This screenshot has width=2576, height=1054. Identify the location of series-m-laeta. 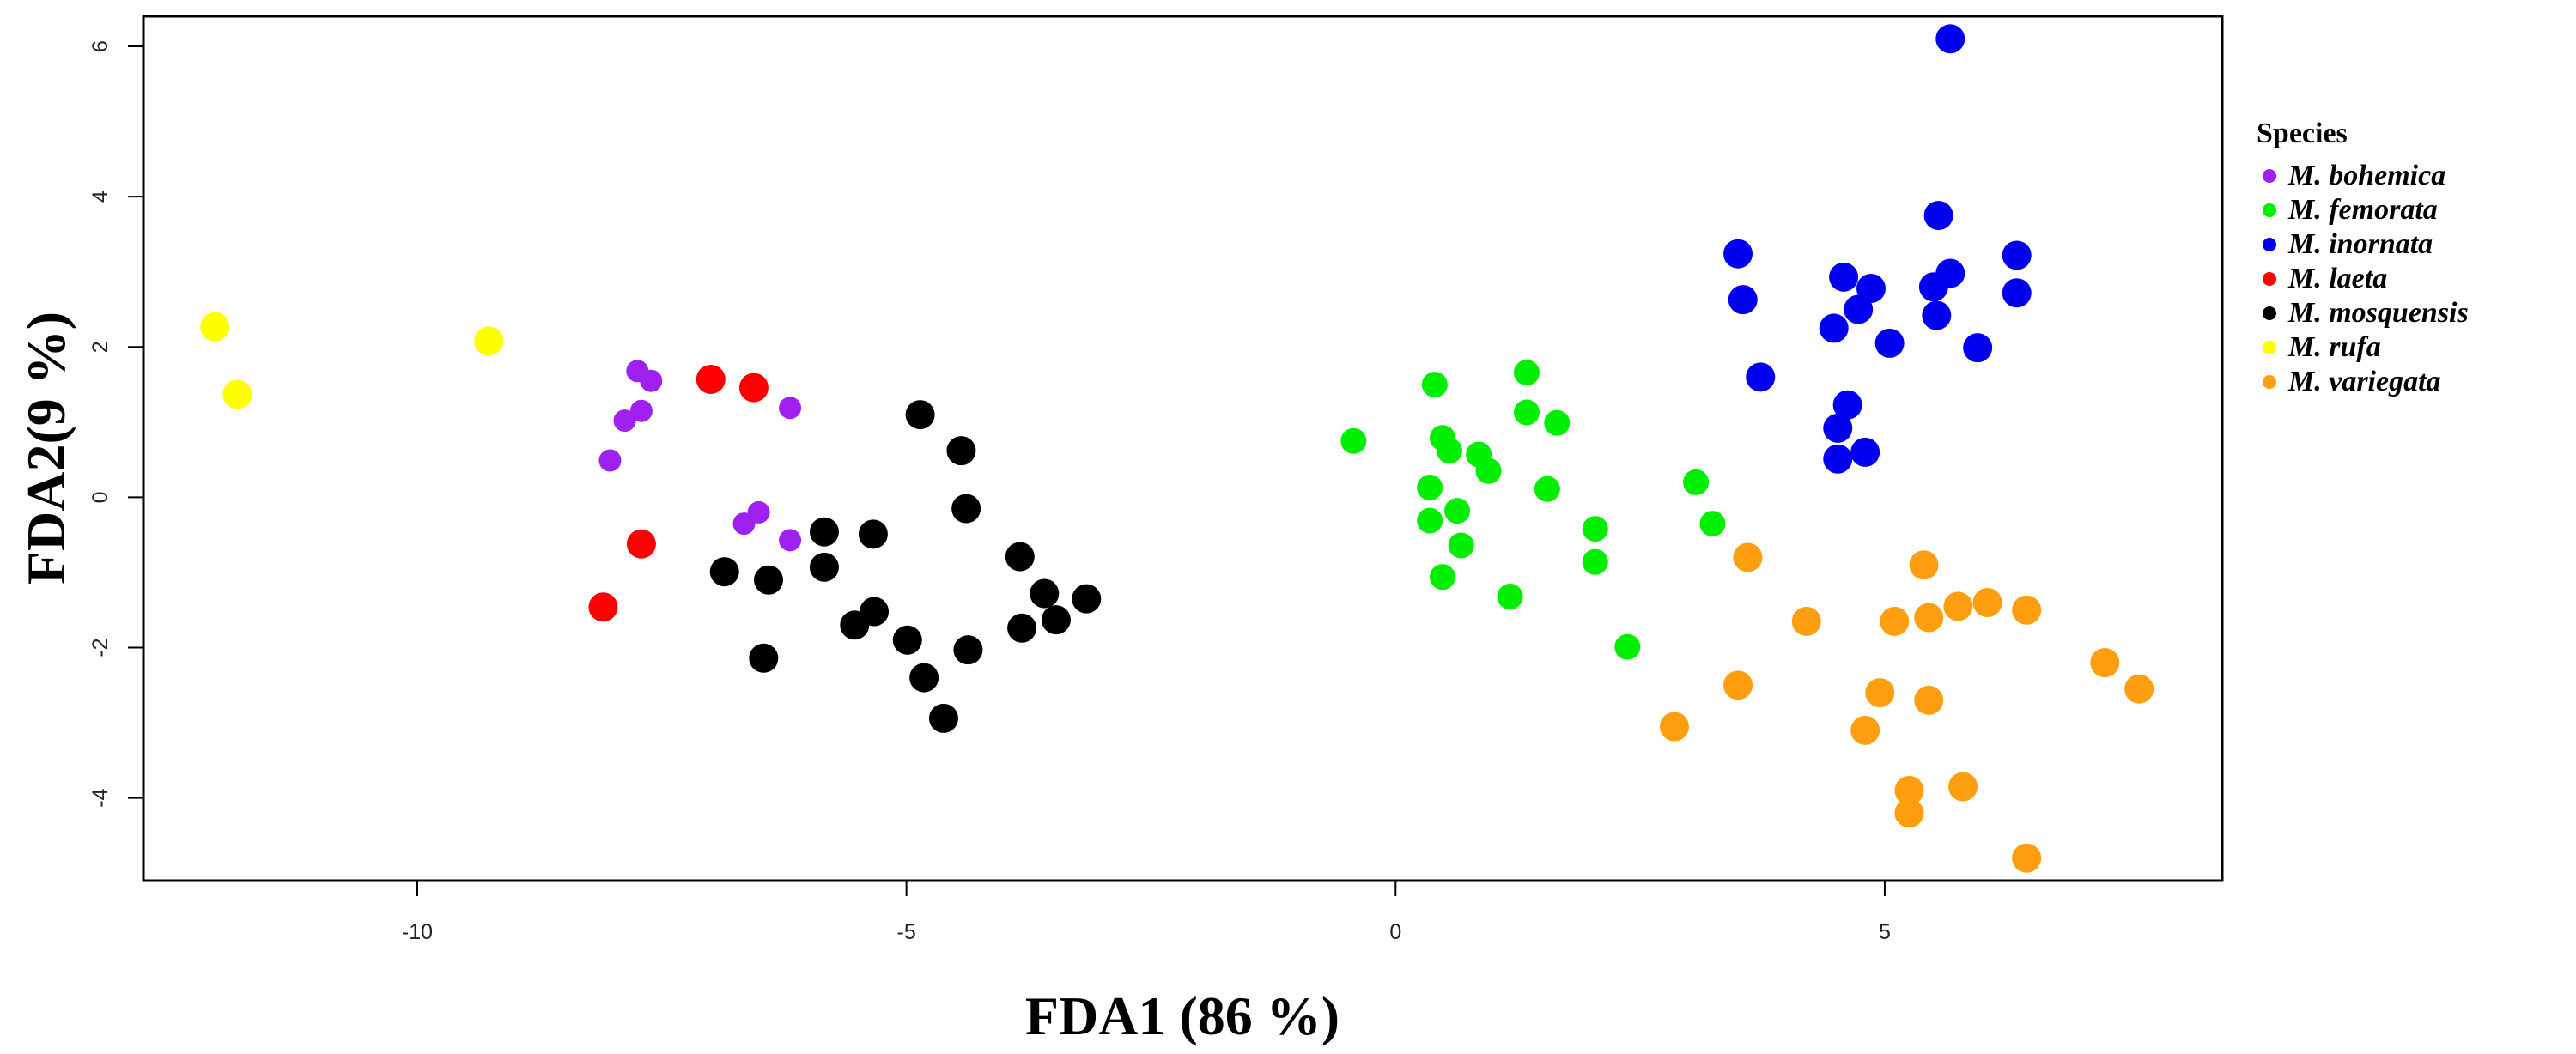
(678, 493).